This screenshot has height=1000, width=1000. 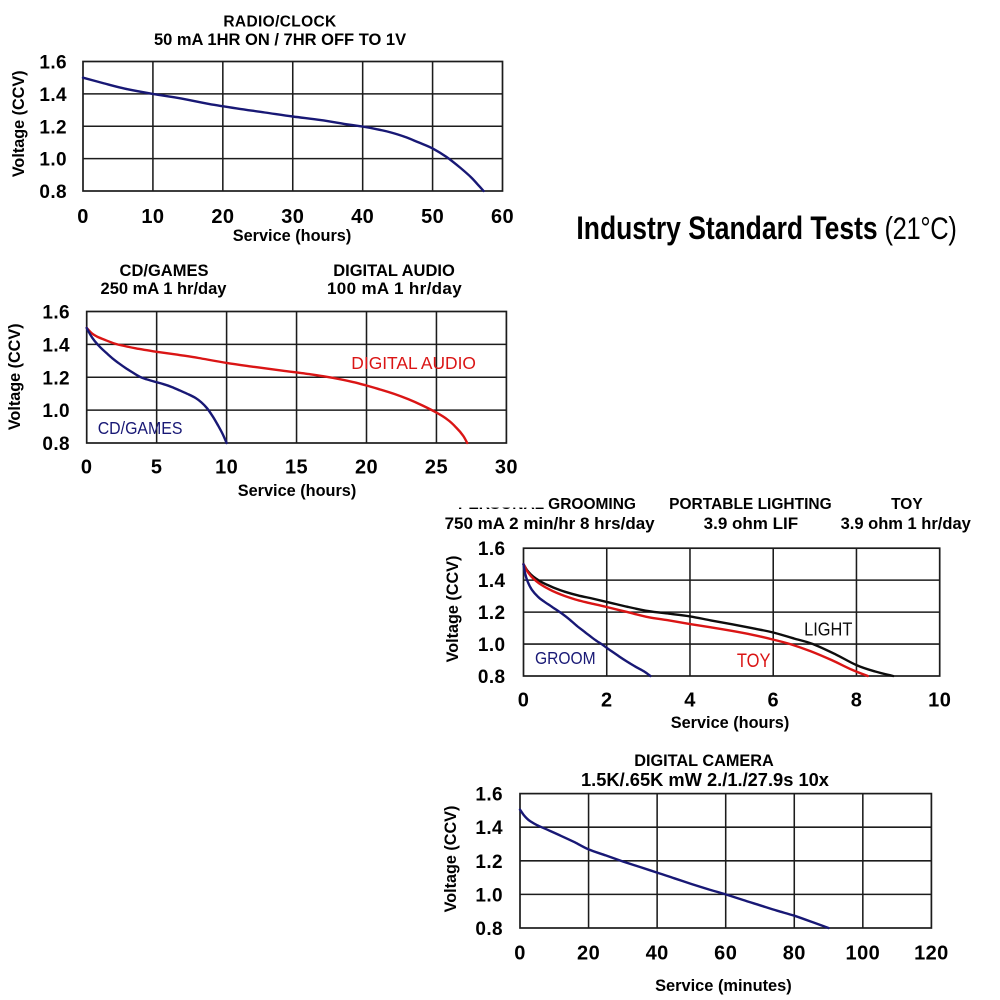 What do you see at coordinates (607, 701) in the screenshot?
I see `svg-text: 2` at bounding box center [607, 701].